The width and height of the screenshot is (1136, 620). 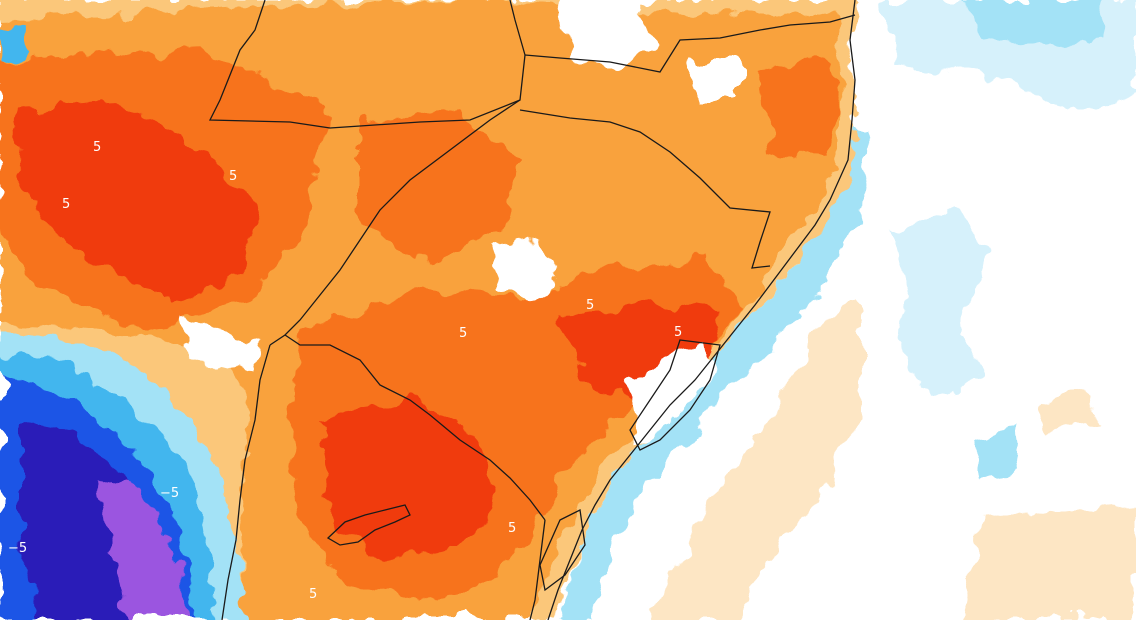 What do you see at coordinates (368, 525) in the screenshot?
I see `reservoir-outline` at bounding box center [368, 525].